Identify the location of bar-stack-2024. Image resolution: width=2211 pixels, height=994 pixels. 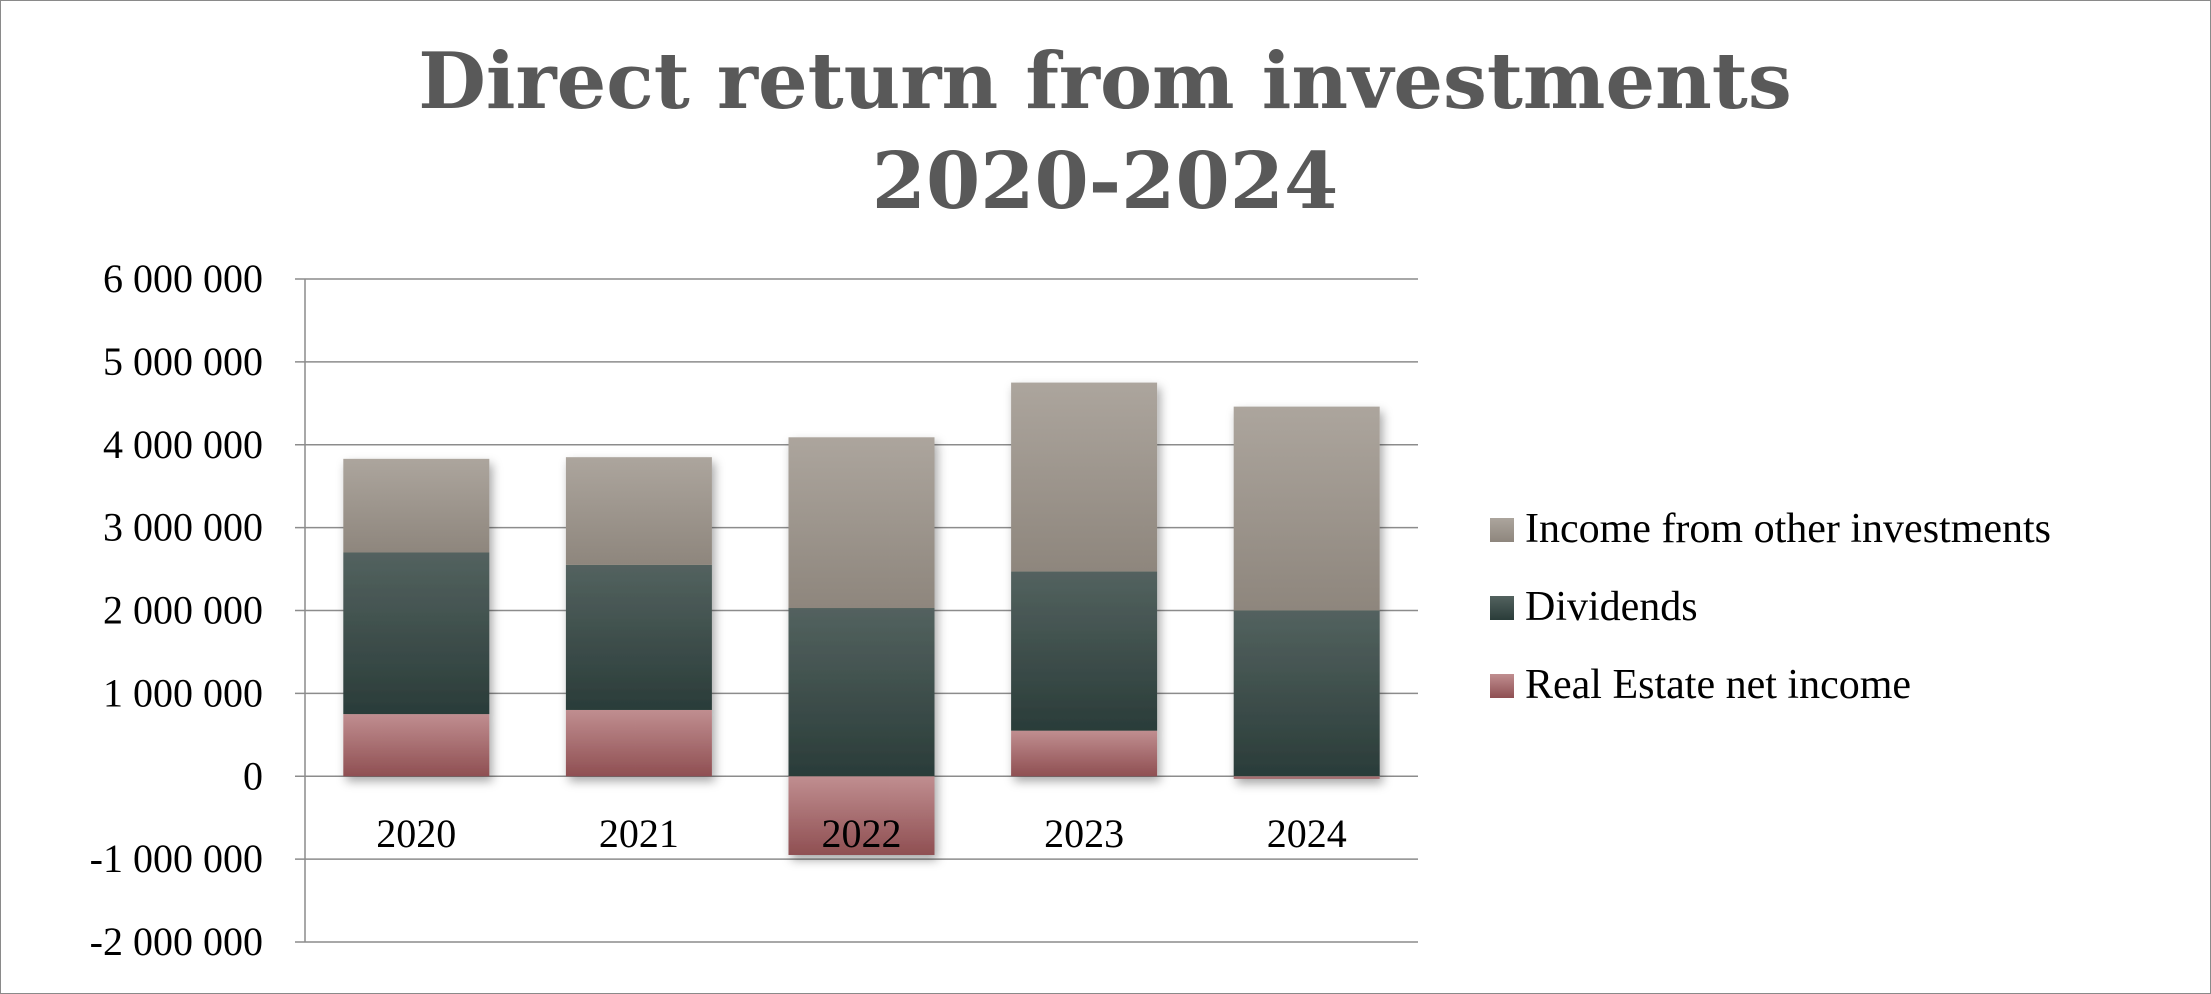
(1306, 592).